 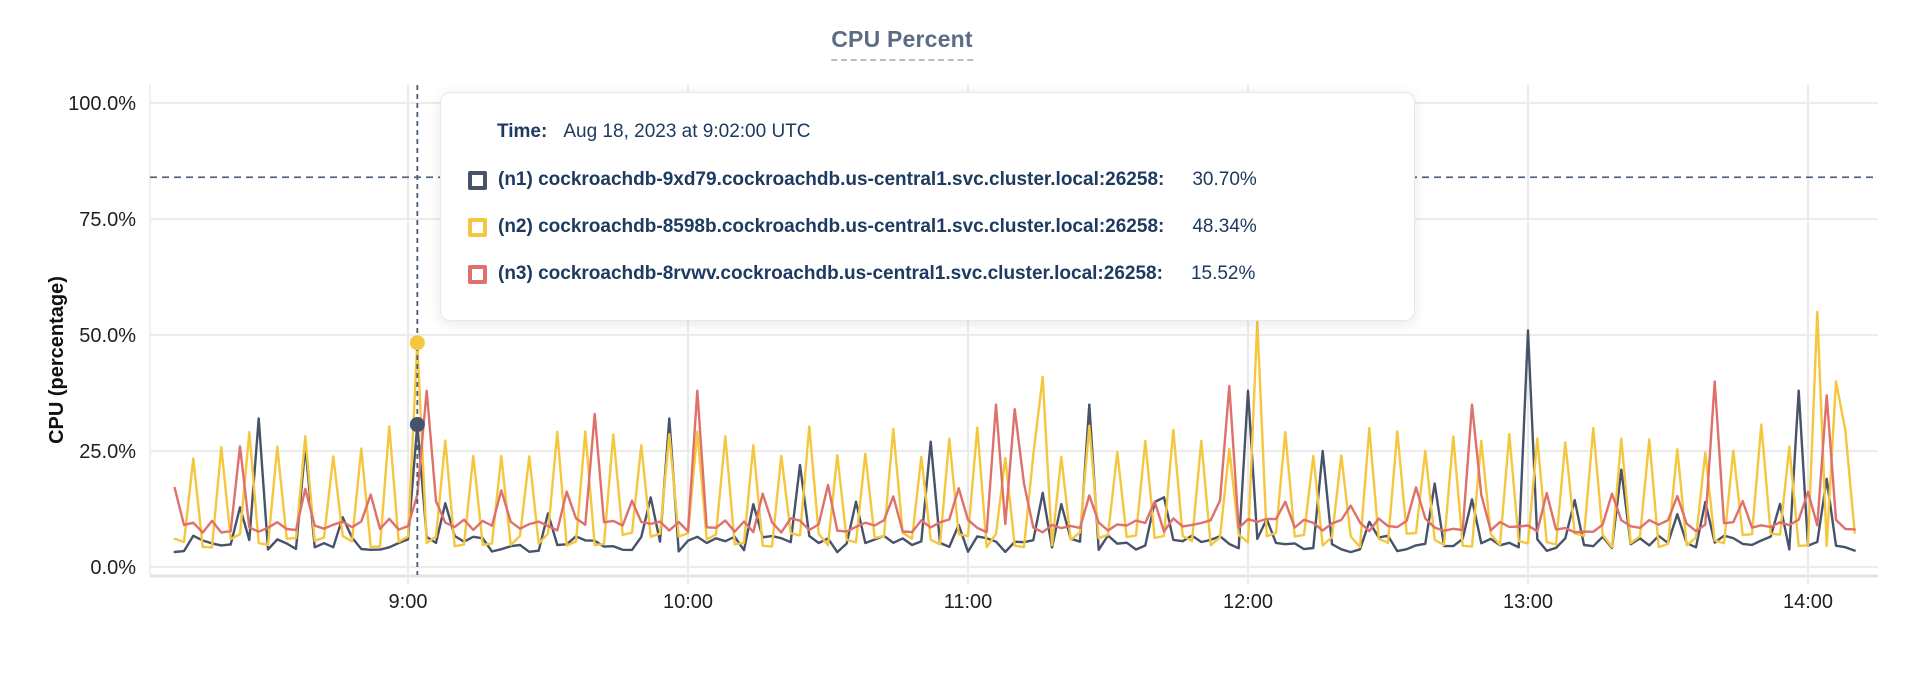 I want to click on series-n3-value: 15.52%, so click(x=1223, y=273).